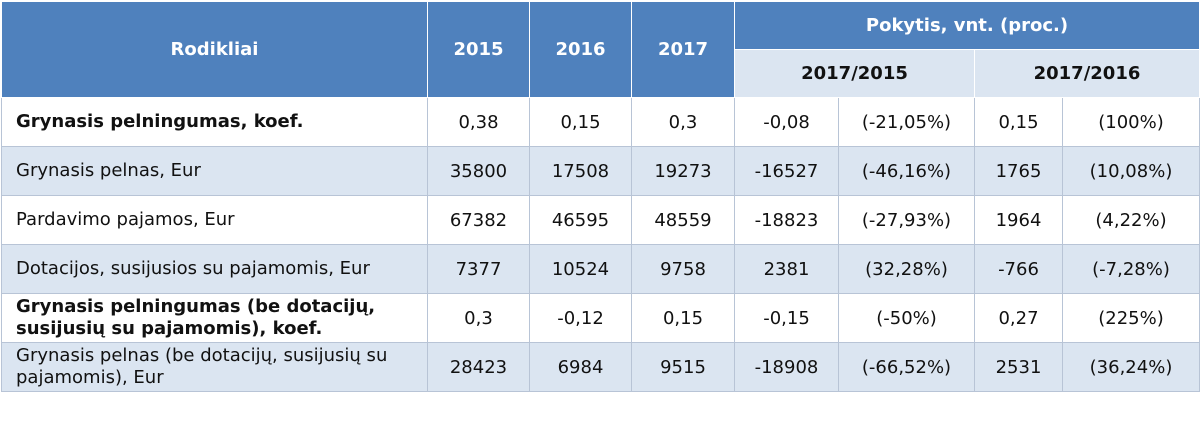  I want to click on change-pct-2017-2016: (225%), so click(1130, 318).